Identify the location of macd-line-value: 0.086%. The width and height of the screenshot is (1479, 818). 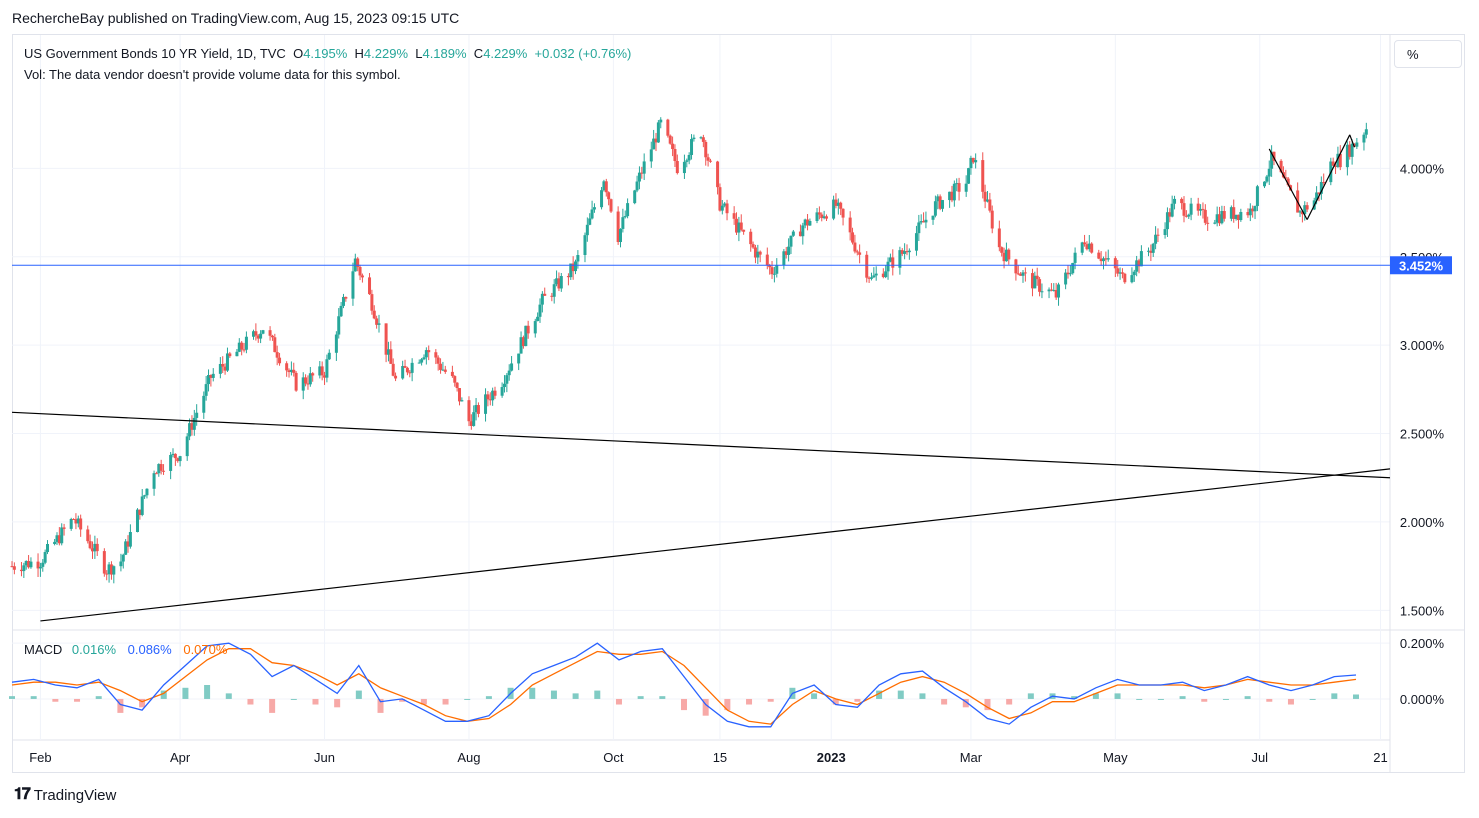
(149, 649).